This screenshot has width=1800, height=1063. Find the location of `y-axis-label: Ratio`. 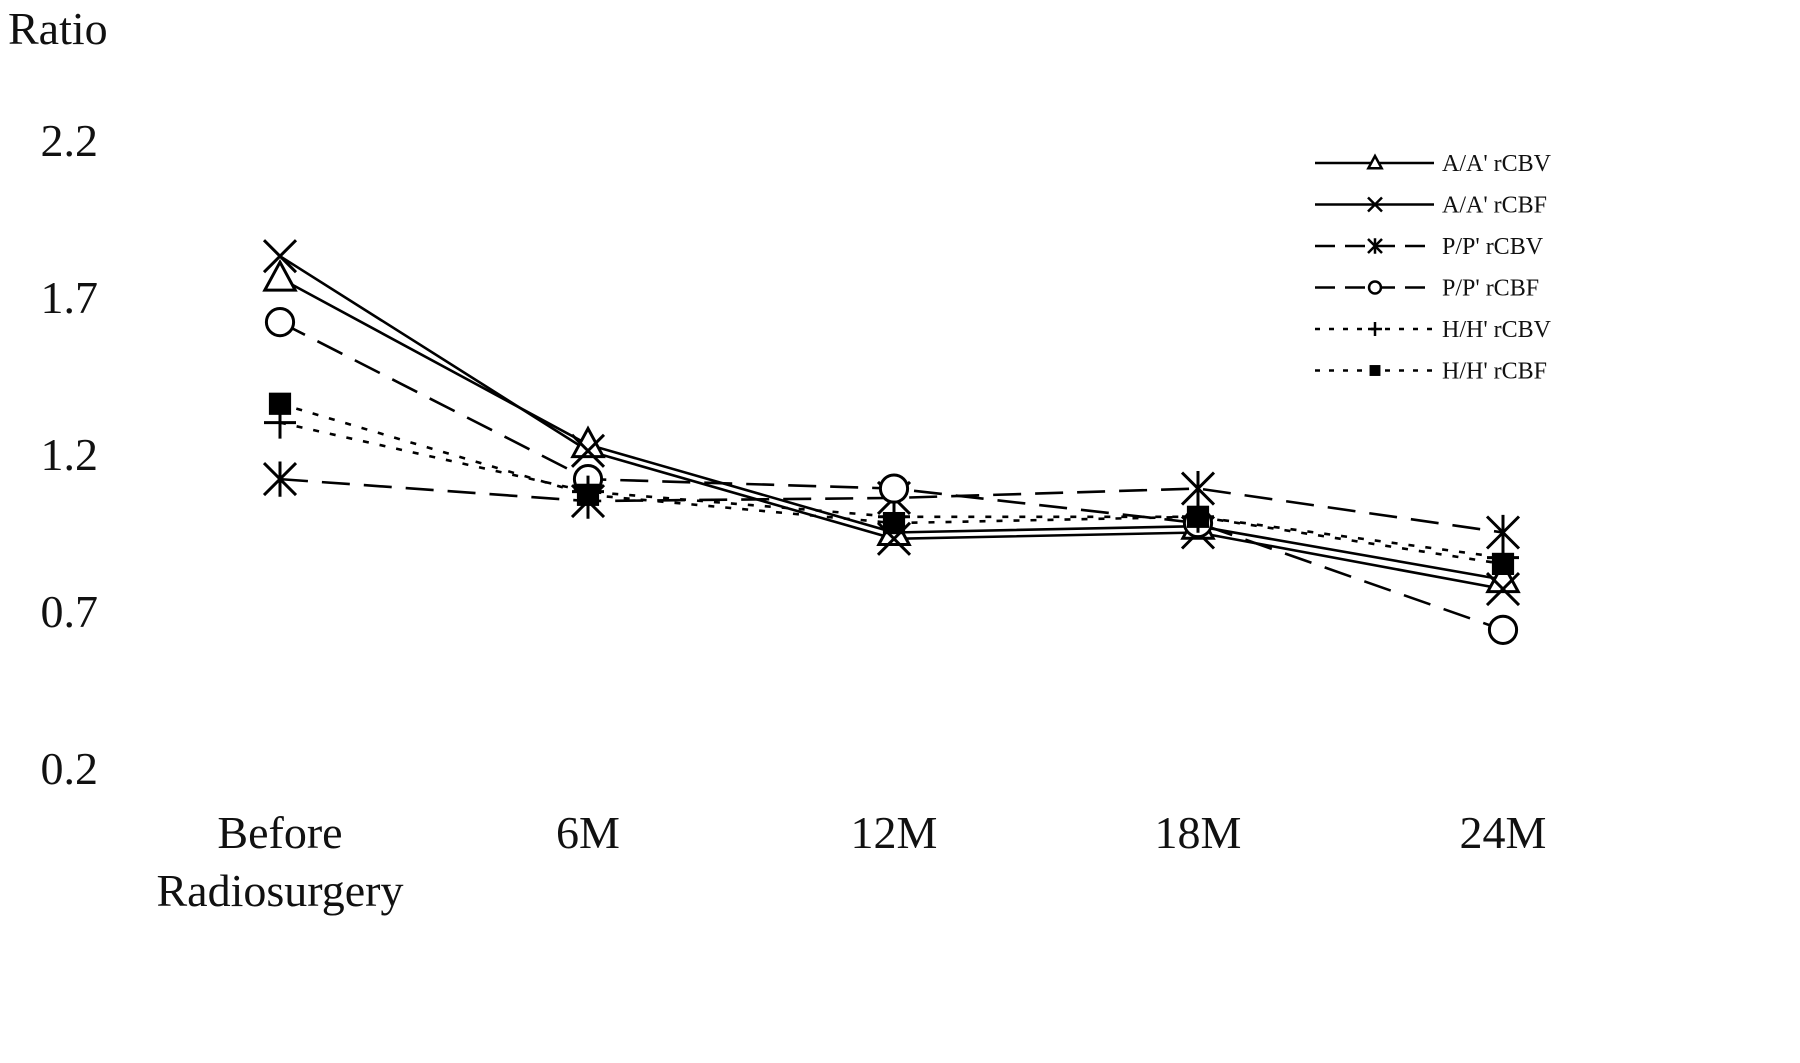

y-axis-label: Ratio is located at coordinates (58, 28).